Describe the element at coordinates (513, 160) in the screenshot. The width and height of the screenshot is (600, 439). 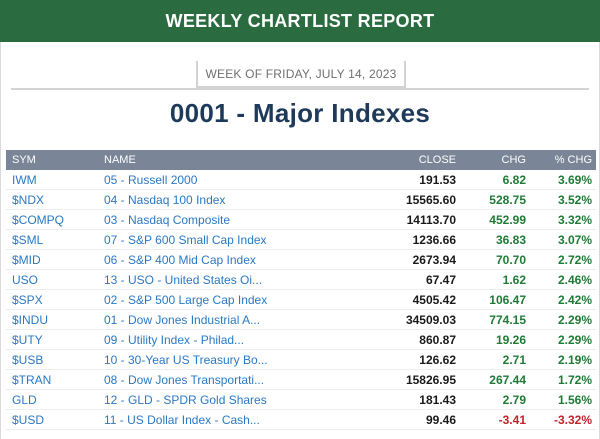
I see `col-chg: CHG` at that location.